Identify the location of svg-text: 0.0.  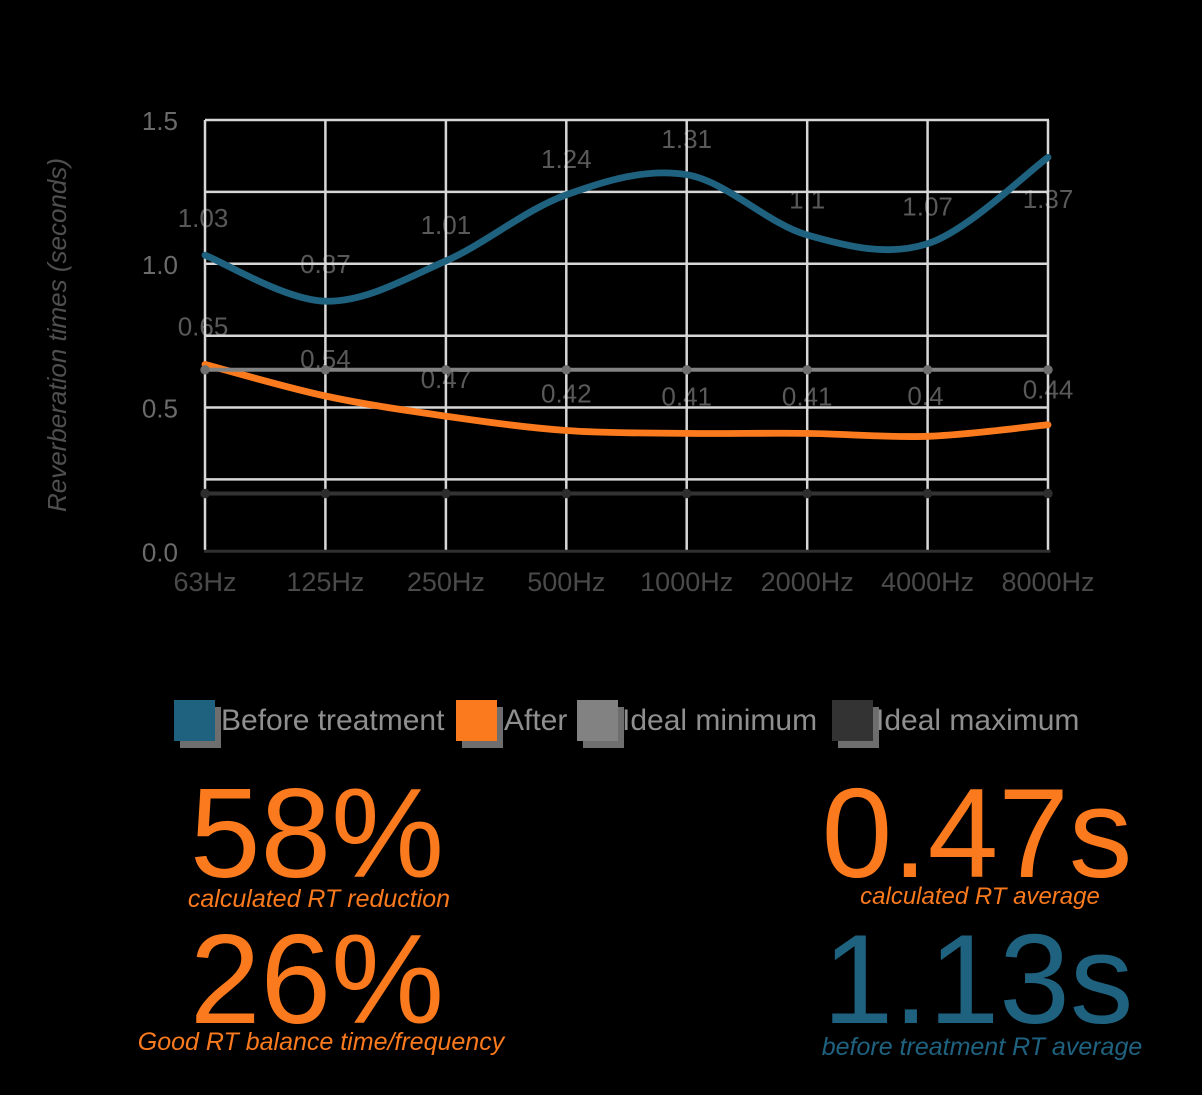
(160, 552).